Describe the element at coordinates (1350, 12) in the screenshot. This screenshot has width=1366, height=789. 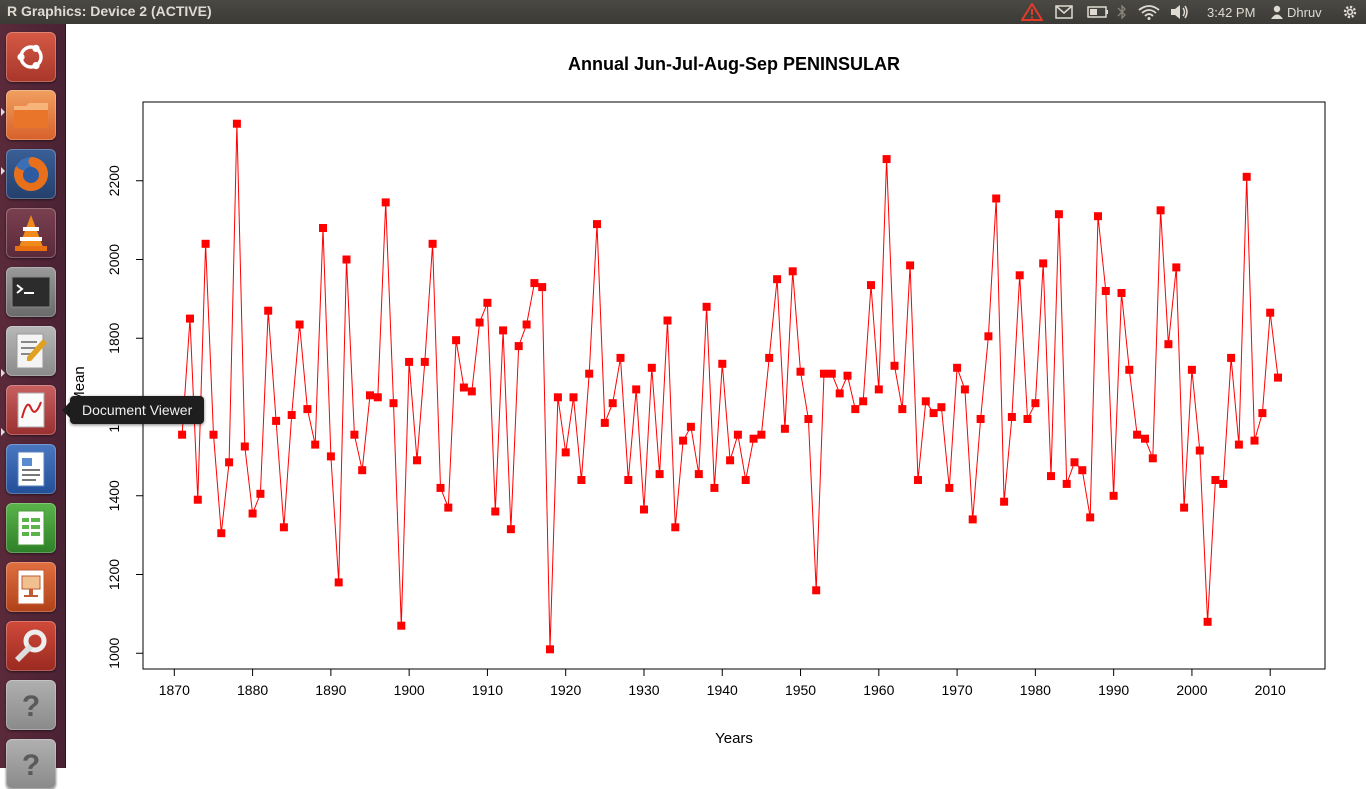
I see `gear-icon` at that location.